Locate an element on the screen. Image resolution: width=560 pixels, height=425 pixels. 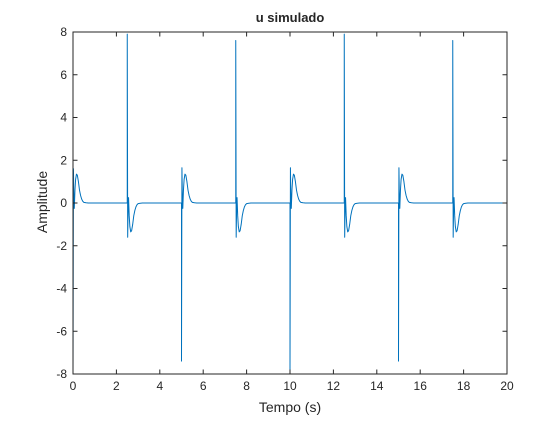
y-tick-label: 2 is located at coordinates (63, 160).